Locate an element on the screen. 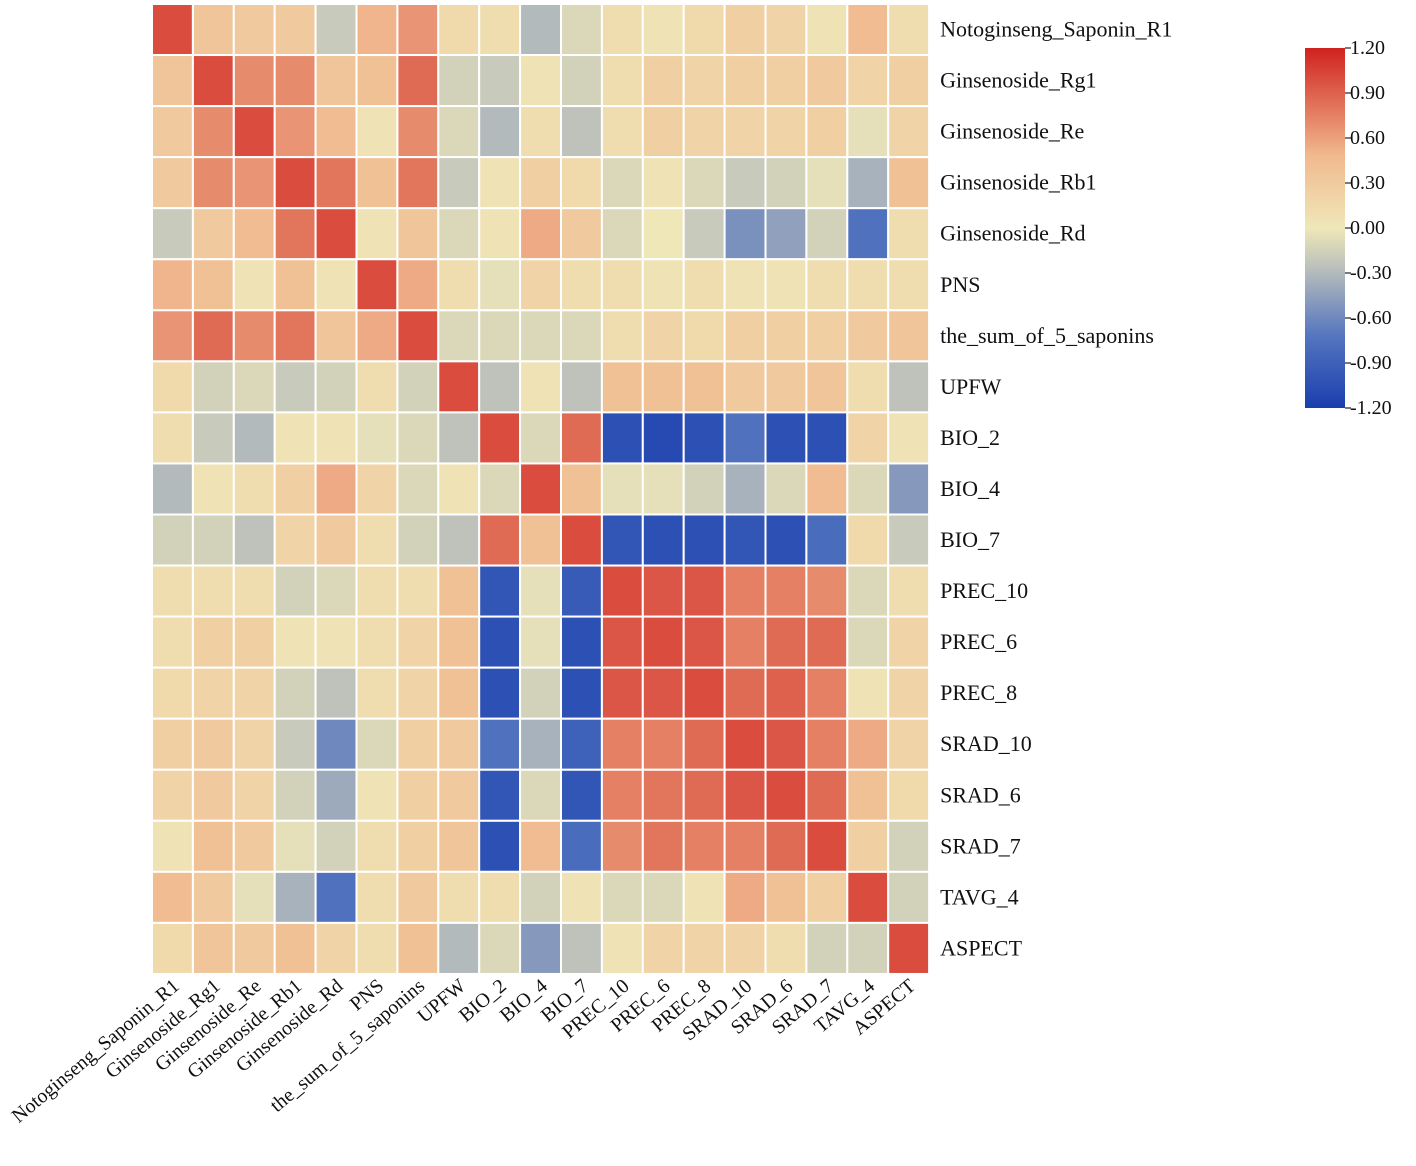 The width and height of the screenshot is (1416, 1166). colorbar-tick-label: -1.20 is located at coordinates (1371, 408).